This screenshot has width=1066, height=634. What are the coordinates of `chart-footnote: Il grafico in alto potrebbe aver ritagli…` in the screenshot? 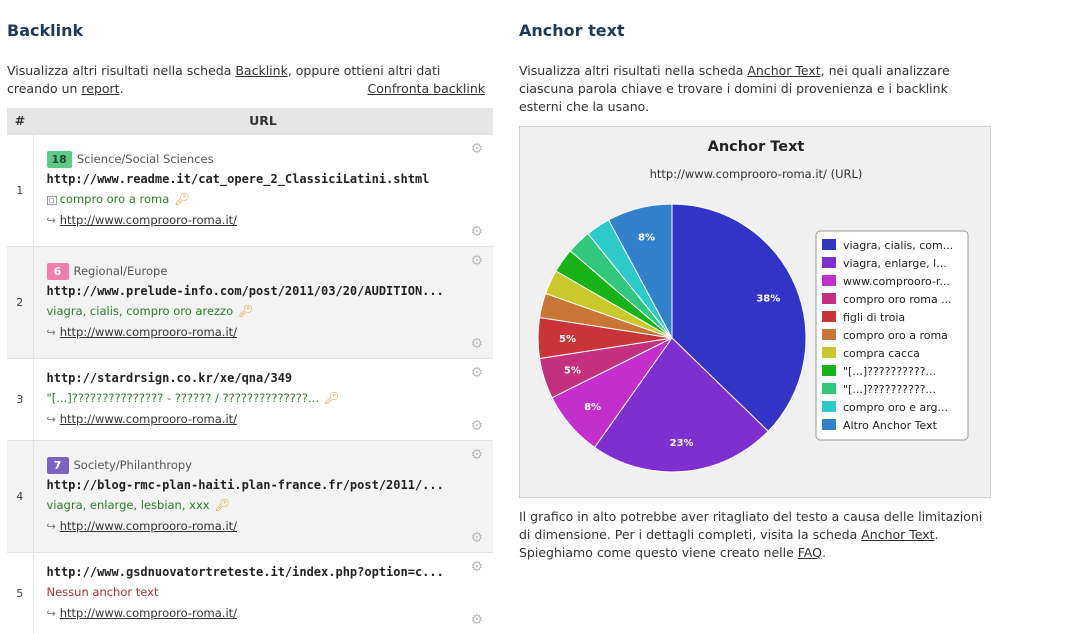 It's located at (758, 535).